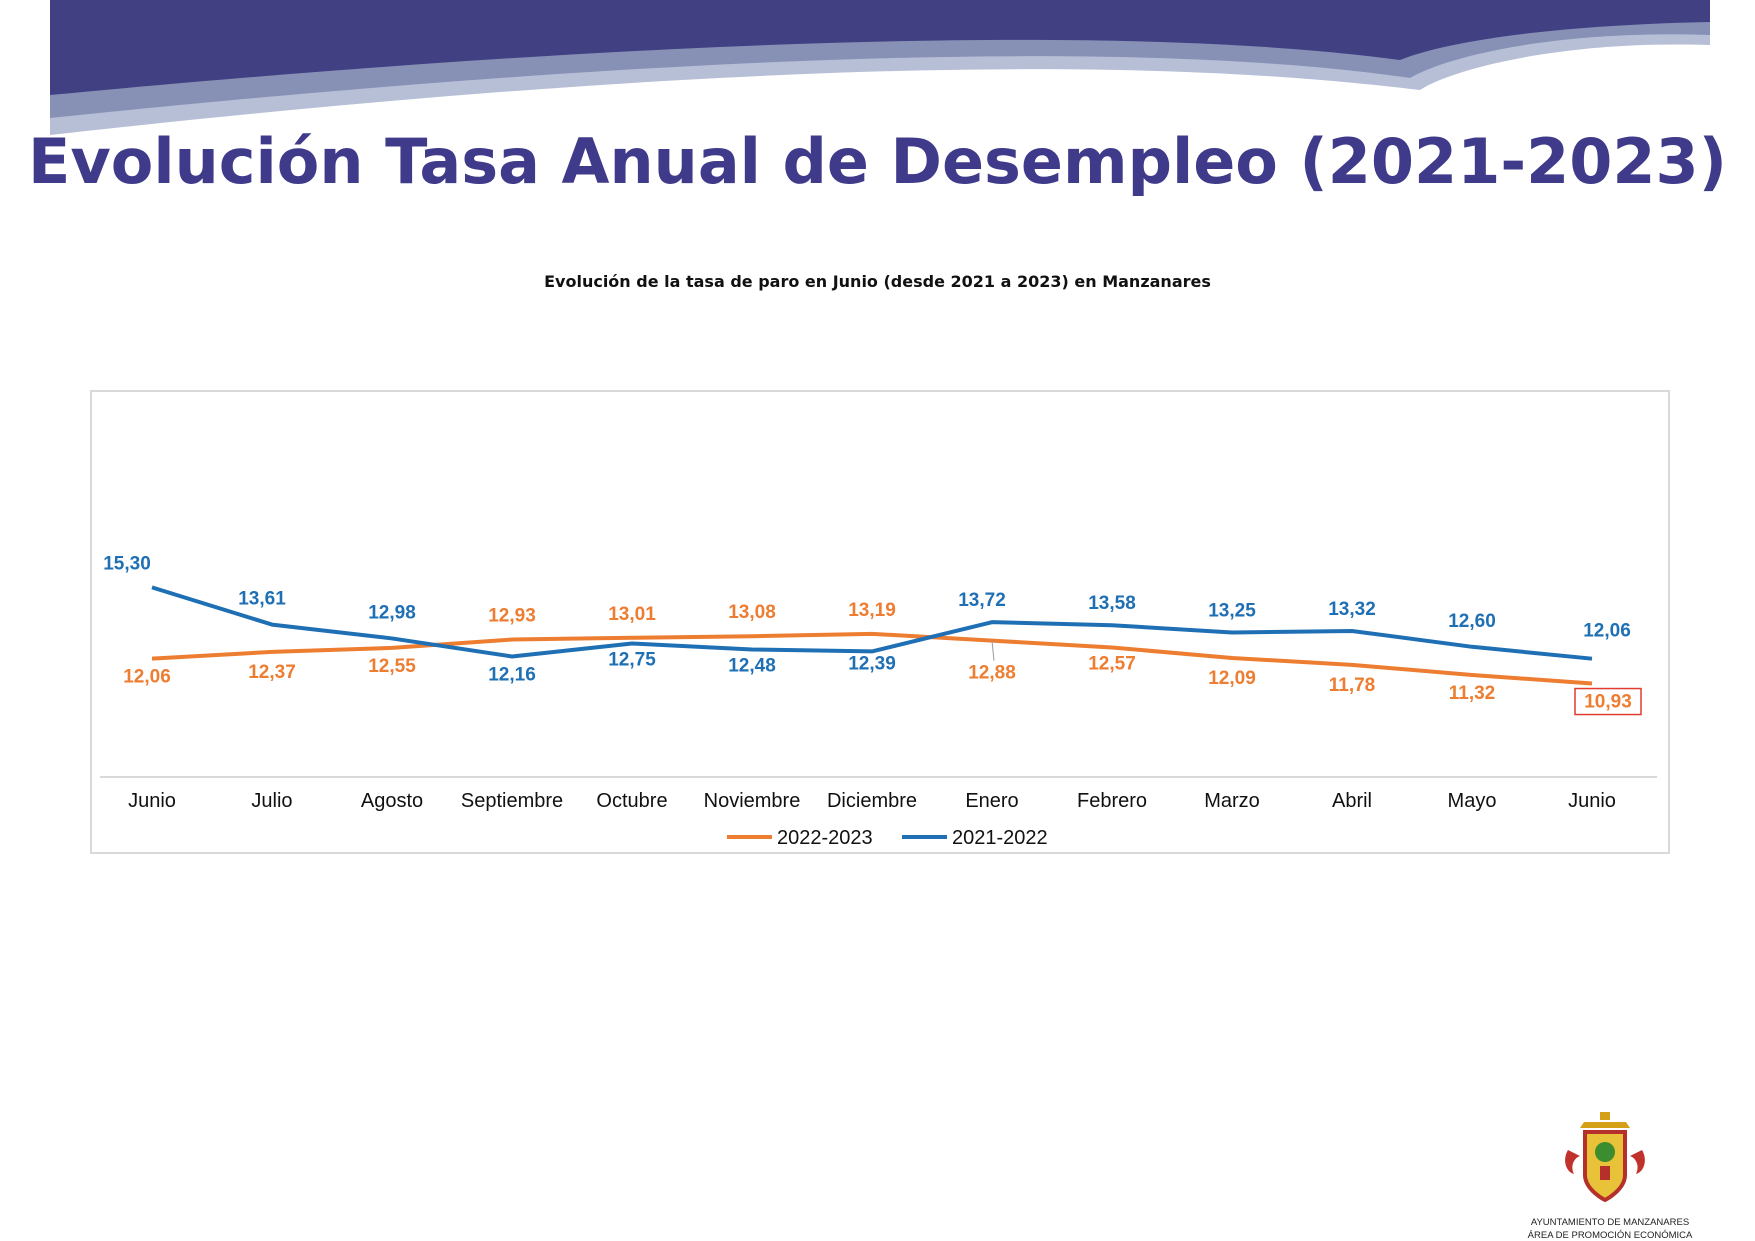 The height and width of the screenshot is (1241, 1755). I want to click on data-label: 13,19, so click(872, 610).